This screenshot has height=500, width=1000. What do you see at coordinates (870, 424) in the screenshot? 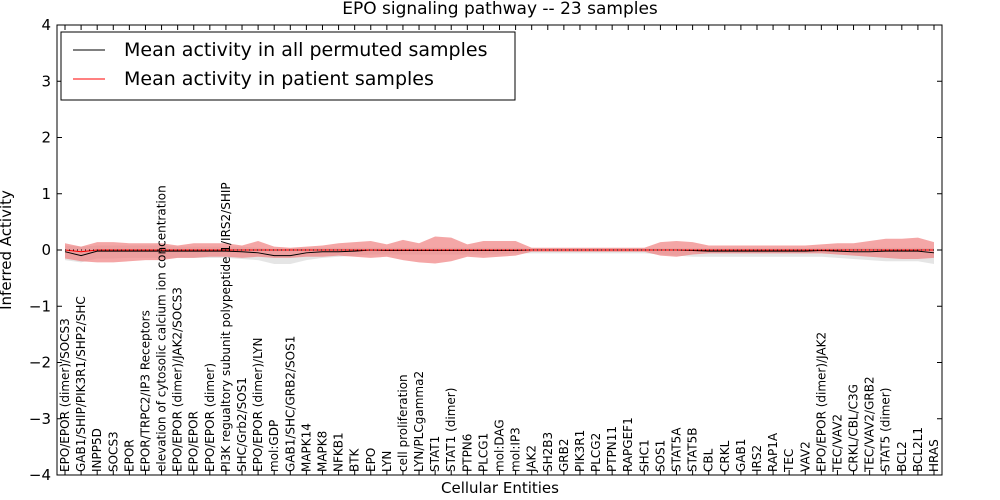
I see `x-category-label: TEC/VAV2/GRB2` at bounding box center [870, 424].